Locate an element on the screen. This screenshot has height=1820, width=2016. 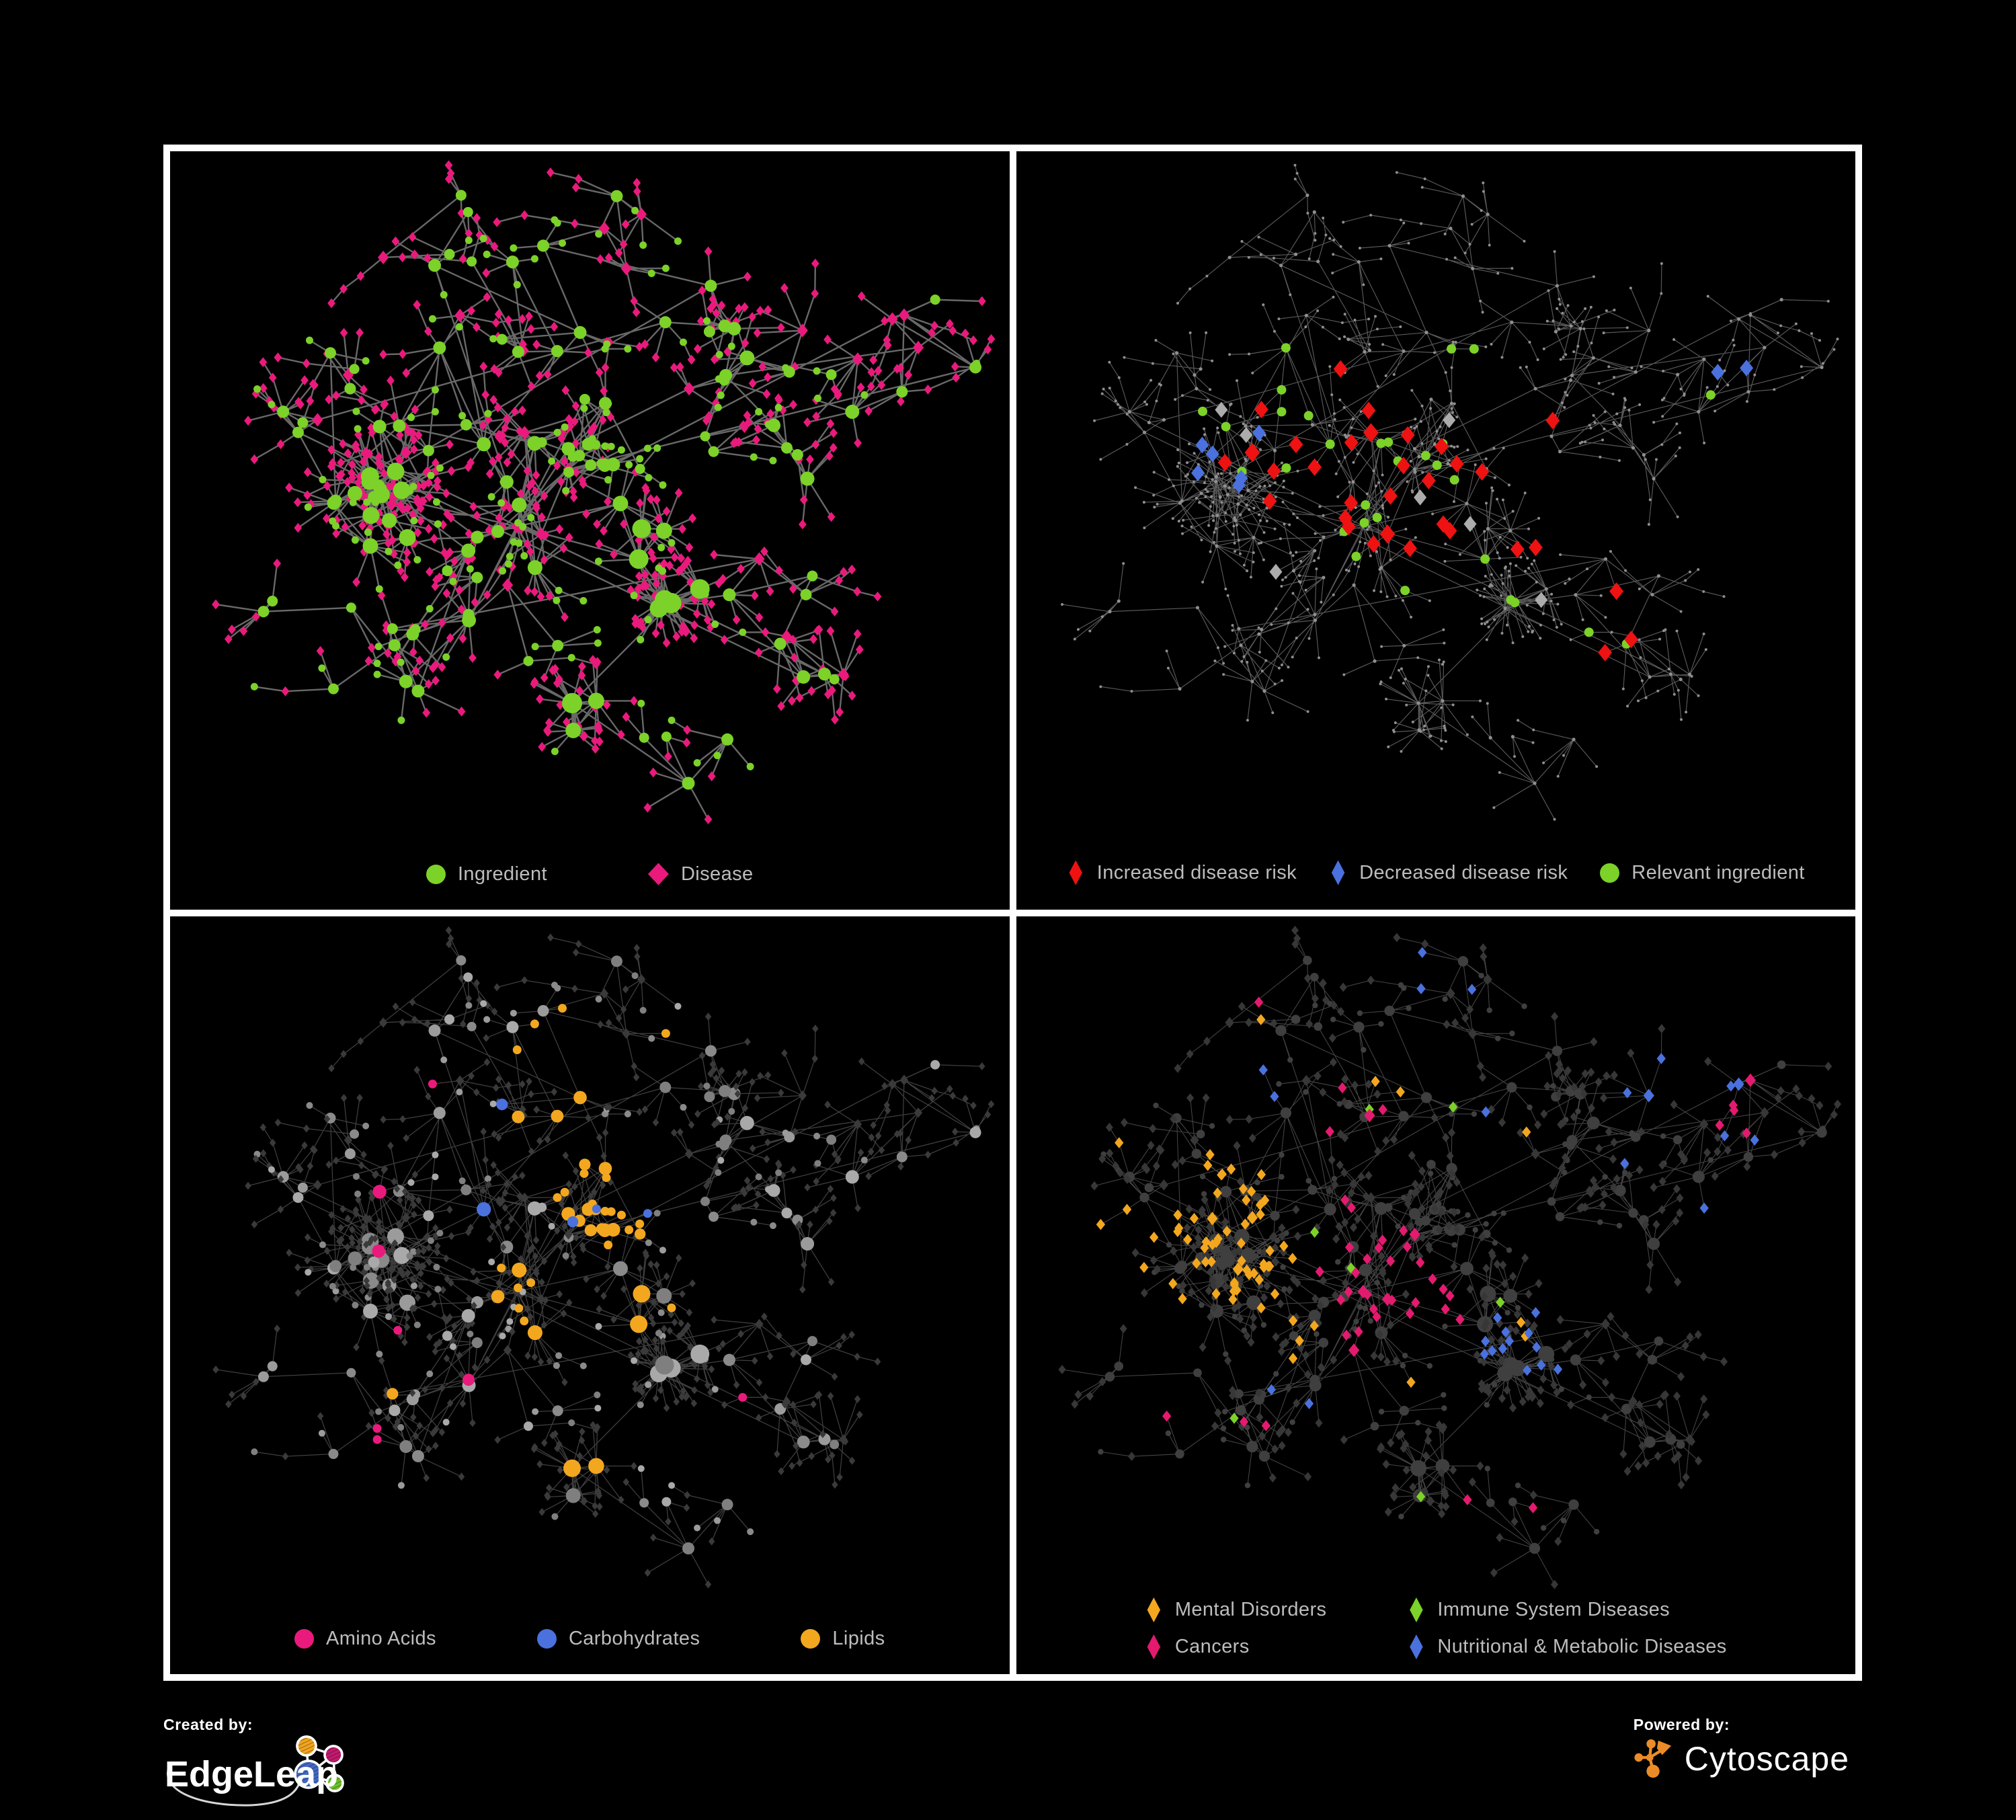
cancers-diamond-swatch is located at coordinates (1154, 1646).